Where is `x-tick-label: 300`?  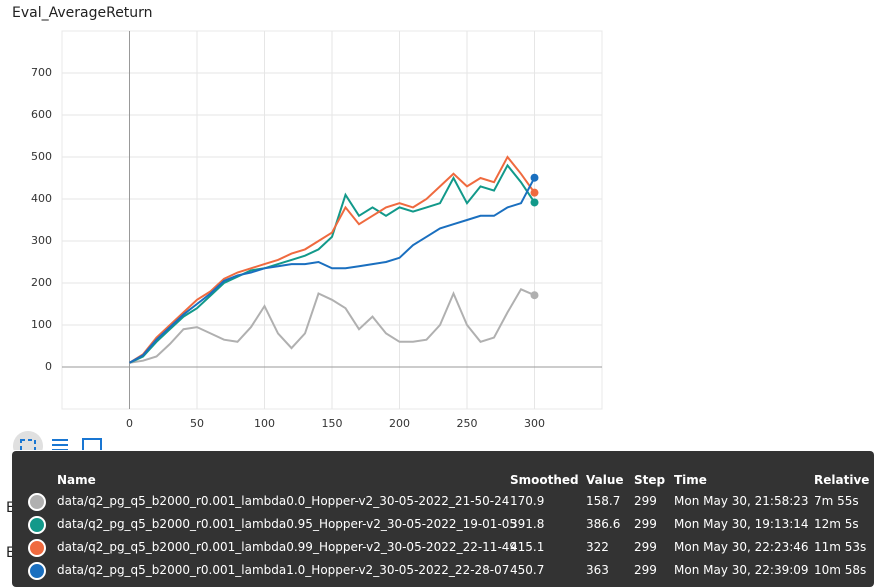
x-tick-label: 300 is located at coordinates (534, 423).